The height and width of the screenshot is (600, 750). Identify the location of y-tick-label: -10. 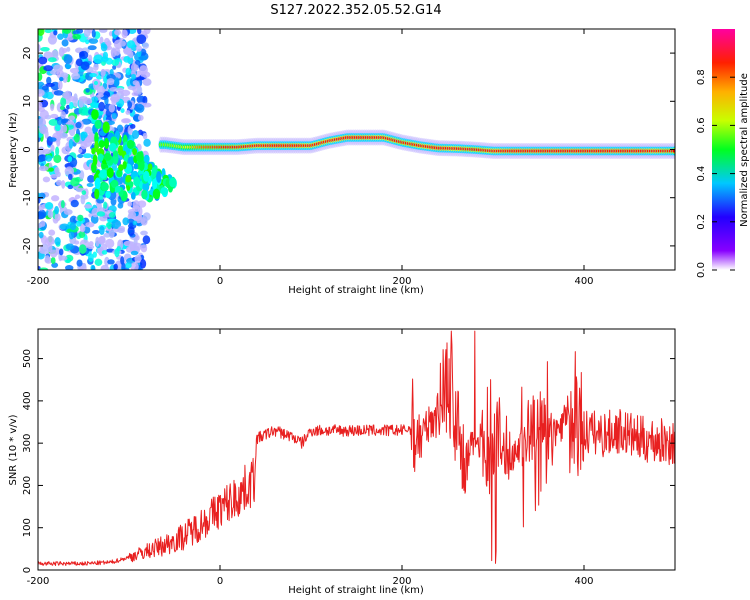
(27, 198).